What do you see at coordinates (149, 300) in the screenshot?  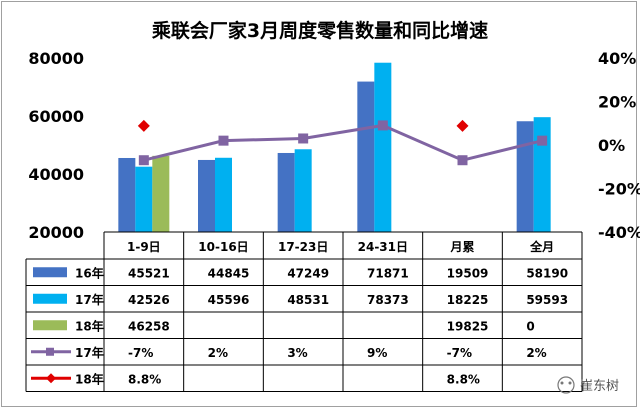 I see `data-label: 42526` at bounding box center [149, 300].